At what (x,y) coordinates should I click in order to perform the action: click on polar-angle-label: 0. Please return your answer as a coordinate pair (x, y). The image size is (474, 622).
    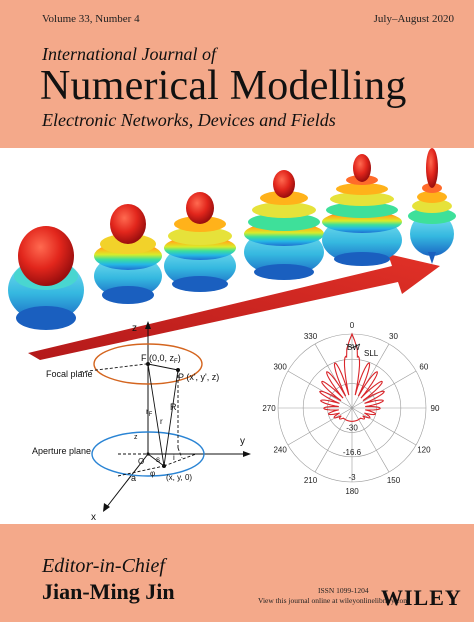
    Looking at the image, I should click on (352, 325).